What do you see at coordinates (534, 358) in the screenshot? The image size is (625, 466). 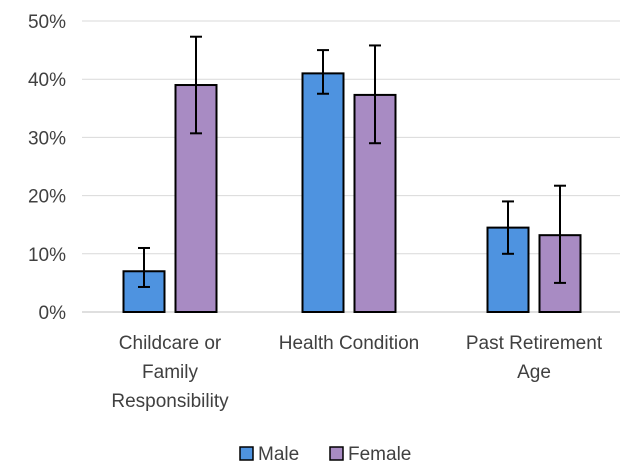 I see `category-label: Past Retirement Age` at bounding box center [534, 358].